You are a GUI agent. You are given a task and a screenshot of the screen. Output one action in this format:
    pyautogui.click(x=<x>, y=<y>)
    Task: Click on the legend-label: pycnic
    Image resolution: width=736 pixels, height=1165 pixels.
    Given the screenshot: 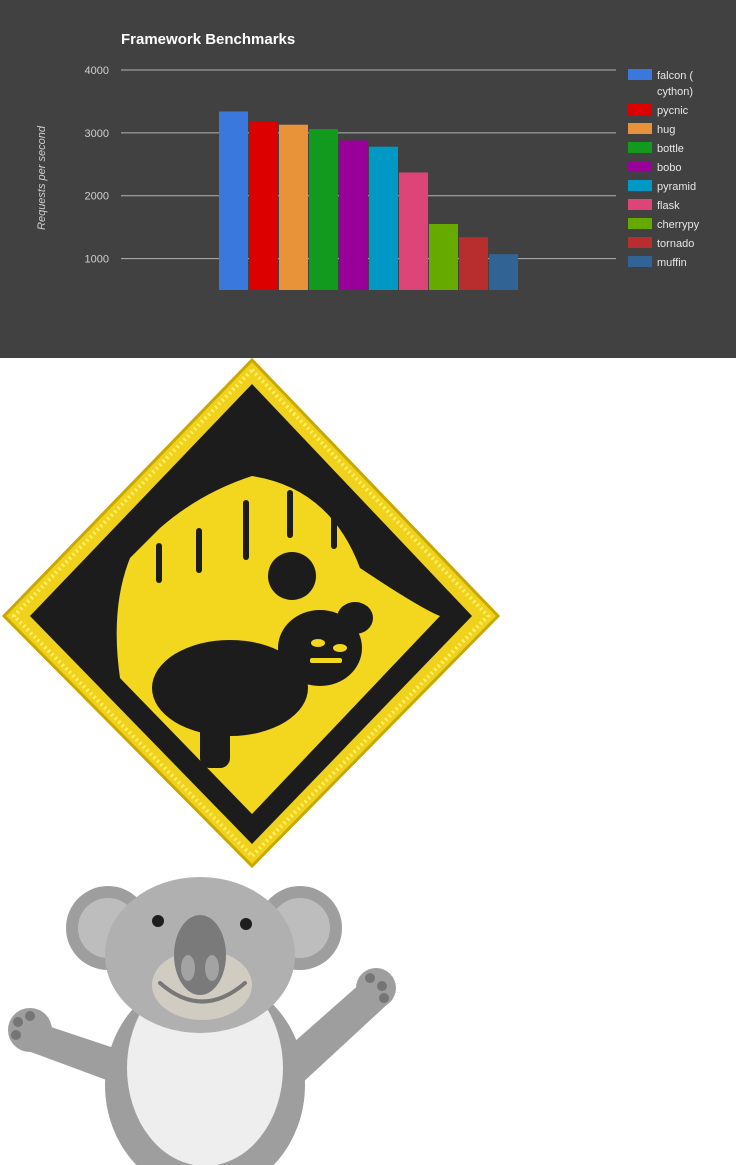 What is the action you would take?
    pyautogui.click(x=673, y=111)
    